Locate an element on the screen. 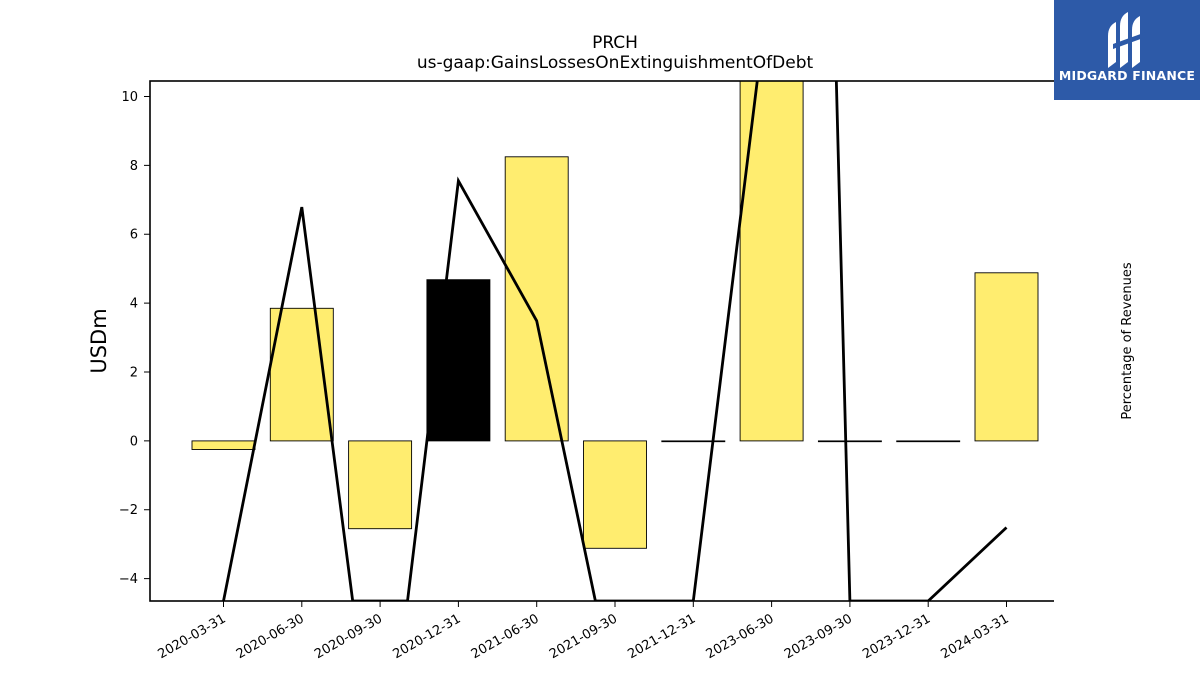 The width and height of the screenshot is (1200, 675). x-tick-label: 2021-09-30 is located at coordinates (583, 636).